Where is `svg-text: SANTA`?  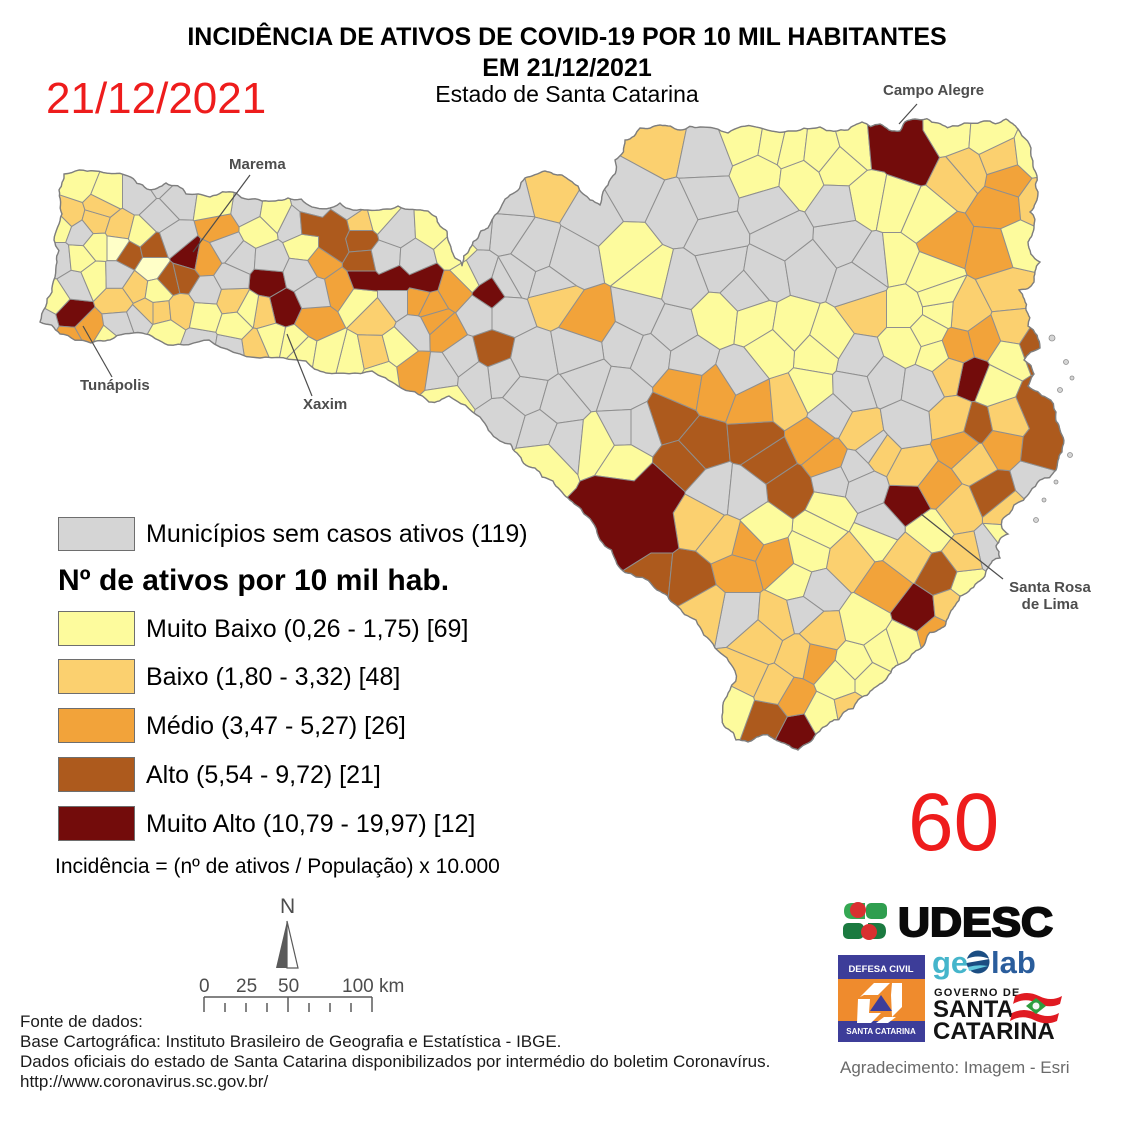
svg-text: SANTA is located at coordinates (973, 1009).